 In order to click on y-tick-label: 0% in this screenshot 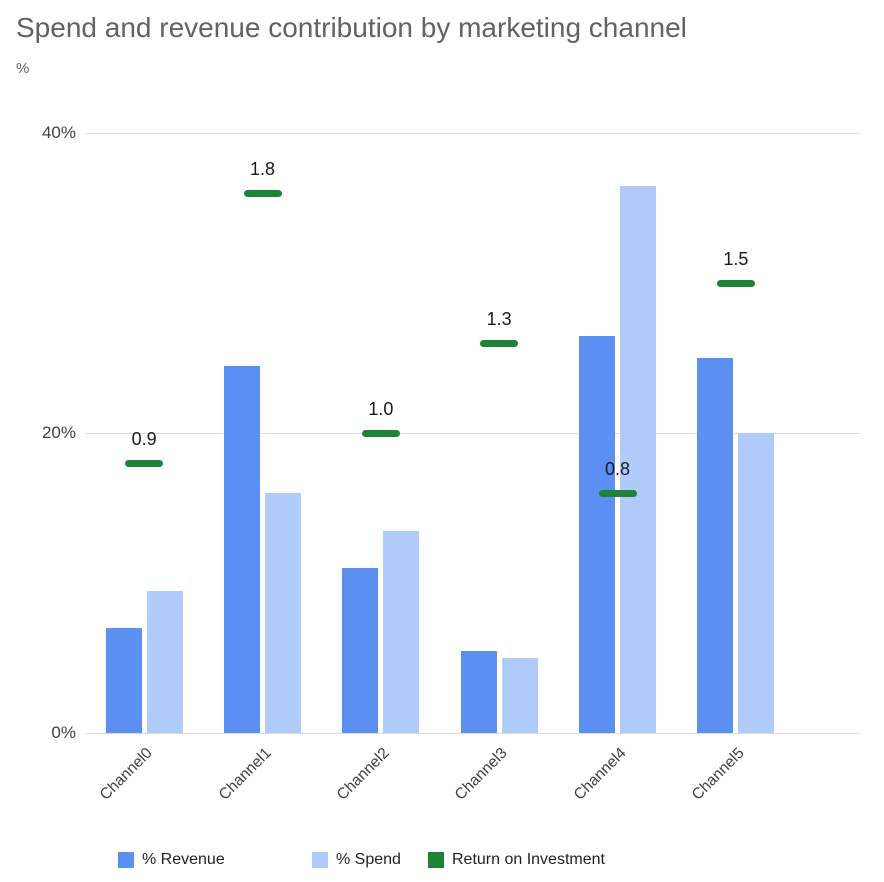, I will do `click(63, 732)`.